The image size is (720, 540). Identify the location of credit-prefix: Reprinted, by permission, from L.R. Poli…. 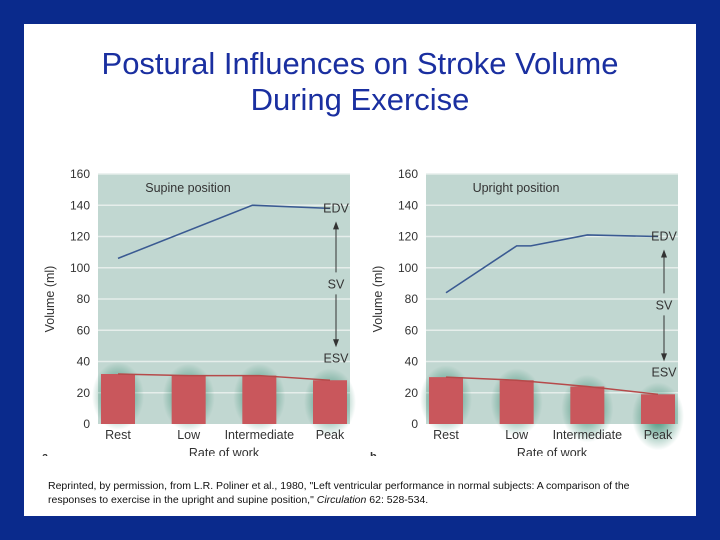
(339, 493).